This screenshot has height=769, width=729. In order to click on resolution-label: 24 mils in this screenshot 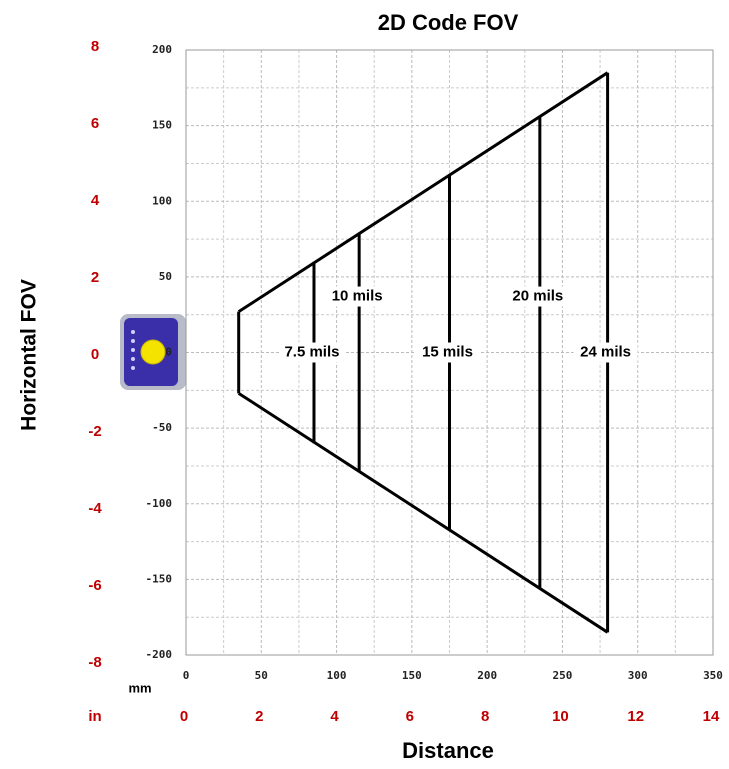, I will do `click(605, 351)`.